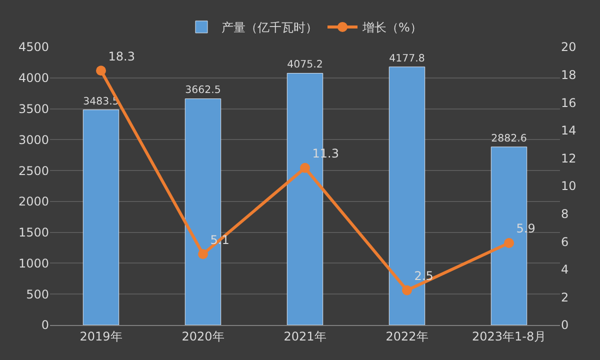  I want to click on bar, so click(101, 217).